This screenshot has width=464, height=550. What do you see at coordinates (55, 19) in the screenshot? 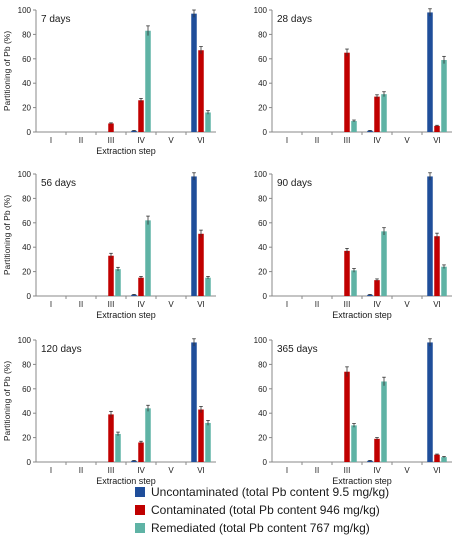
I see `panel-title: 7 days` at bounding box center [55, 19].